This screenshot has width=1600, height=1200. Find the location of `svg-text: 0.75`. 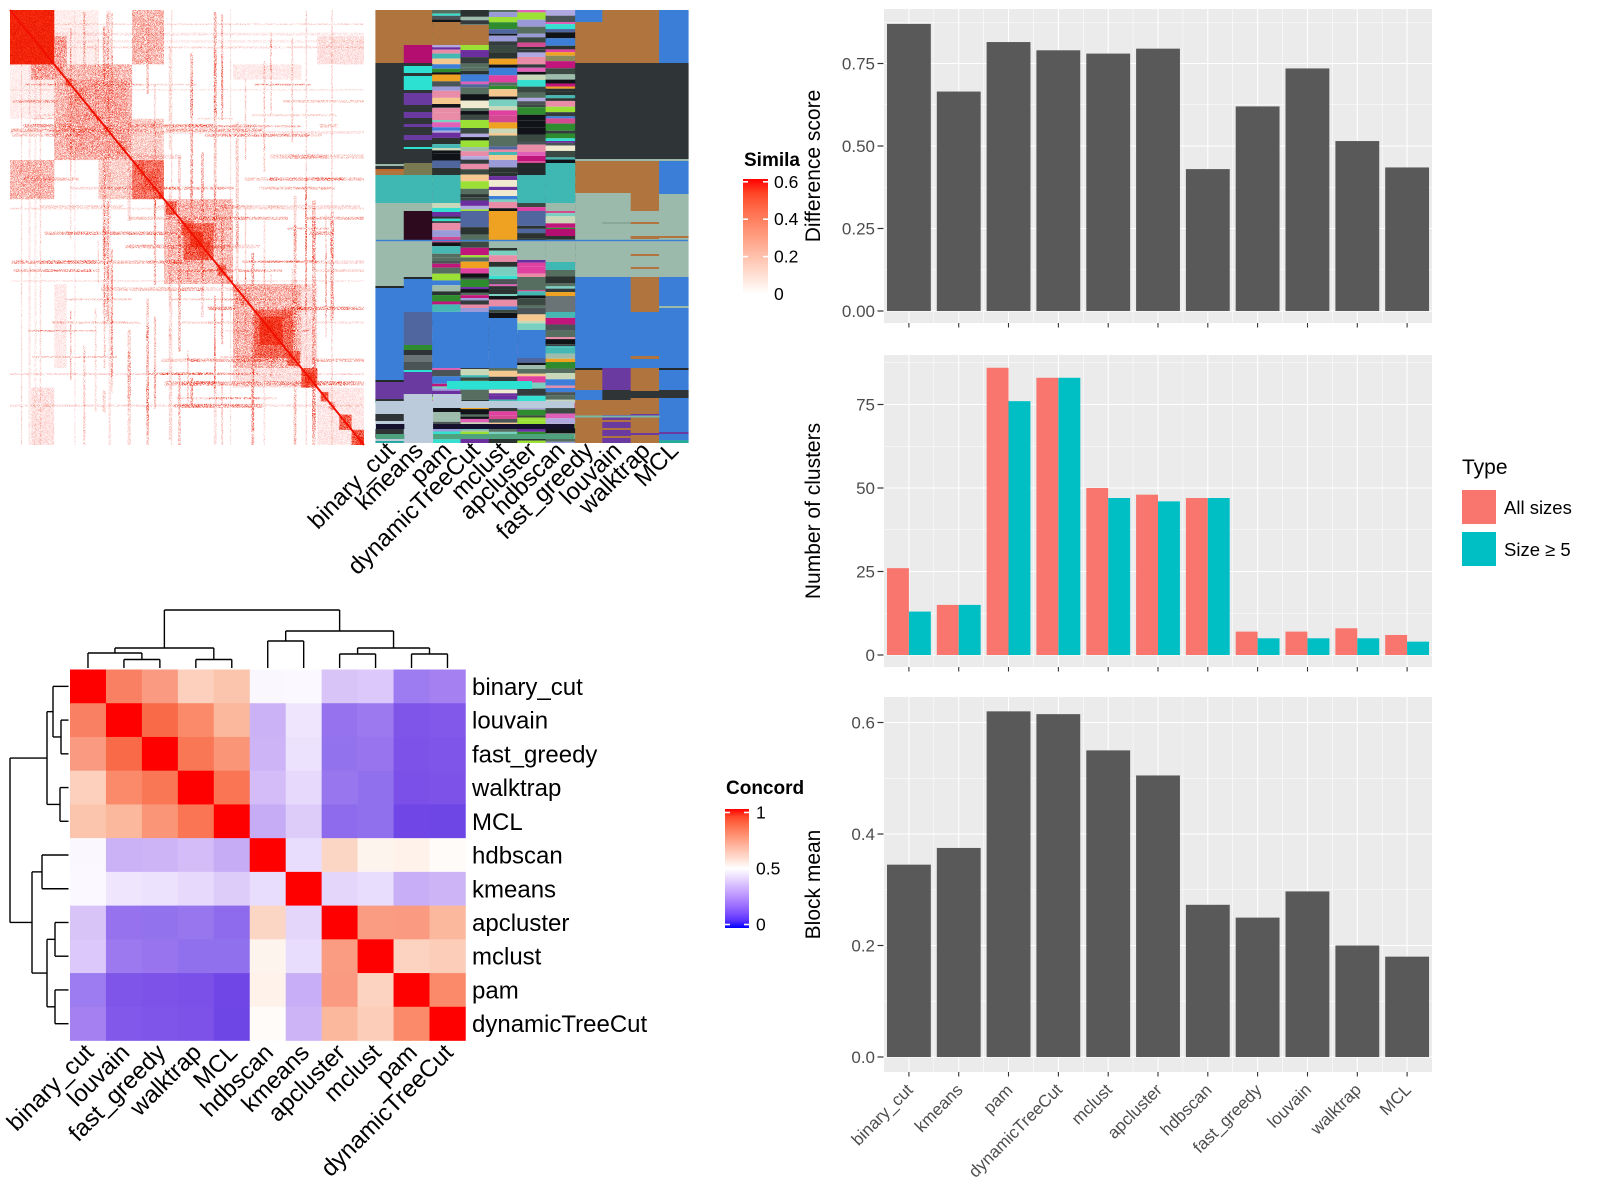

svg-text: 0.75 is located at coordinates (858, 64).